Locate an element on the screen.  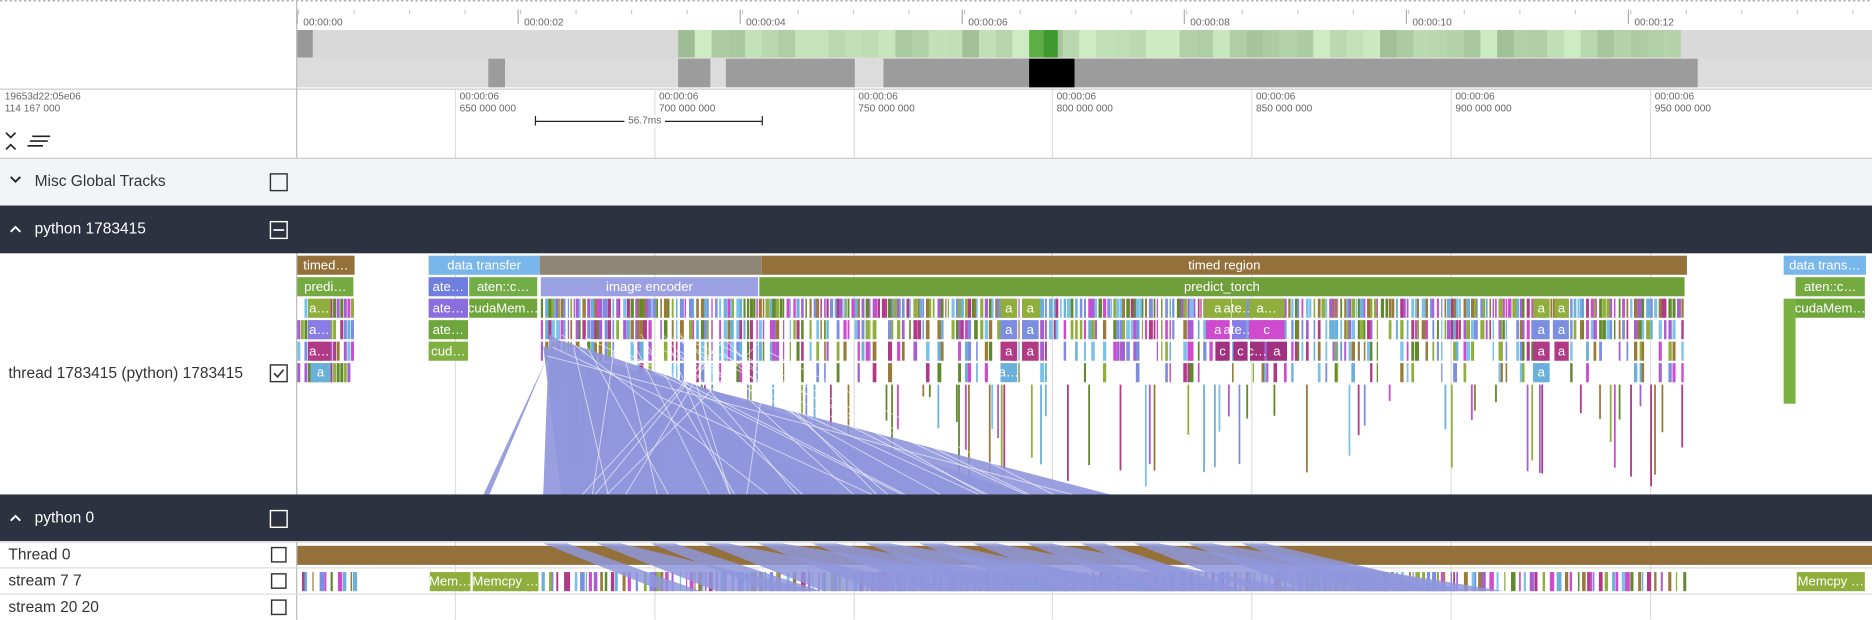
expand-icon is located at coordinates (15, 180).